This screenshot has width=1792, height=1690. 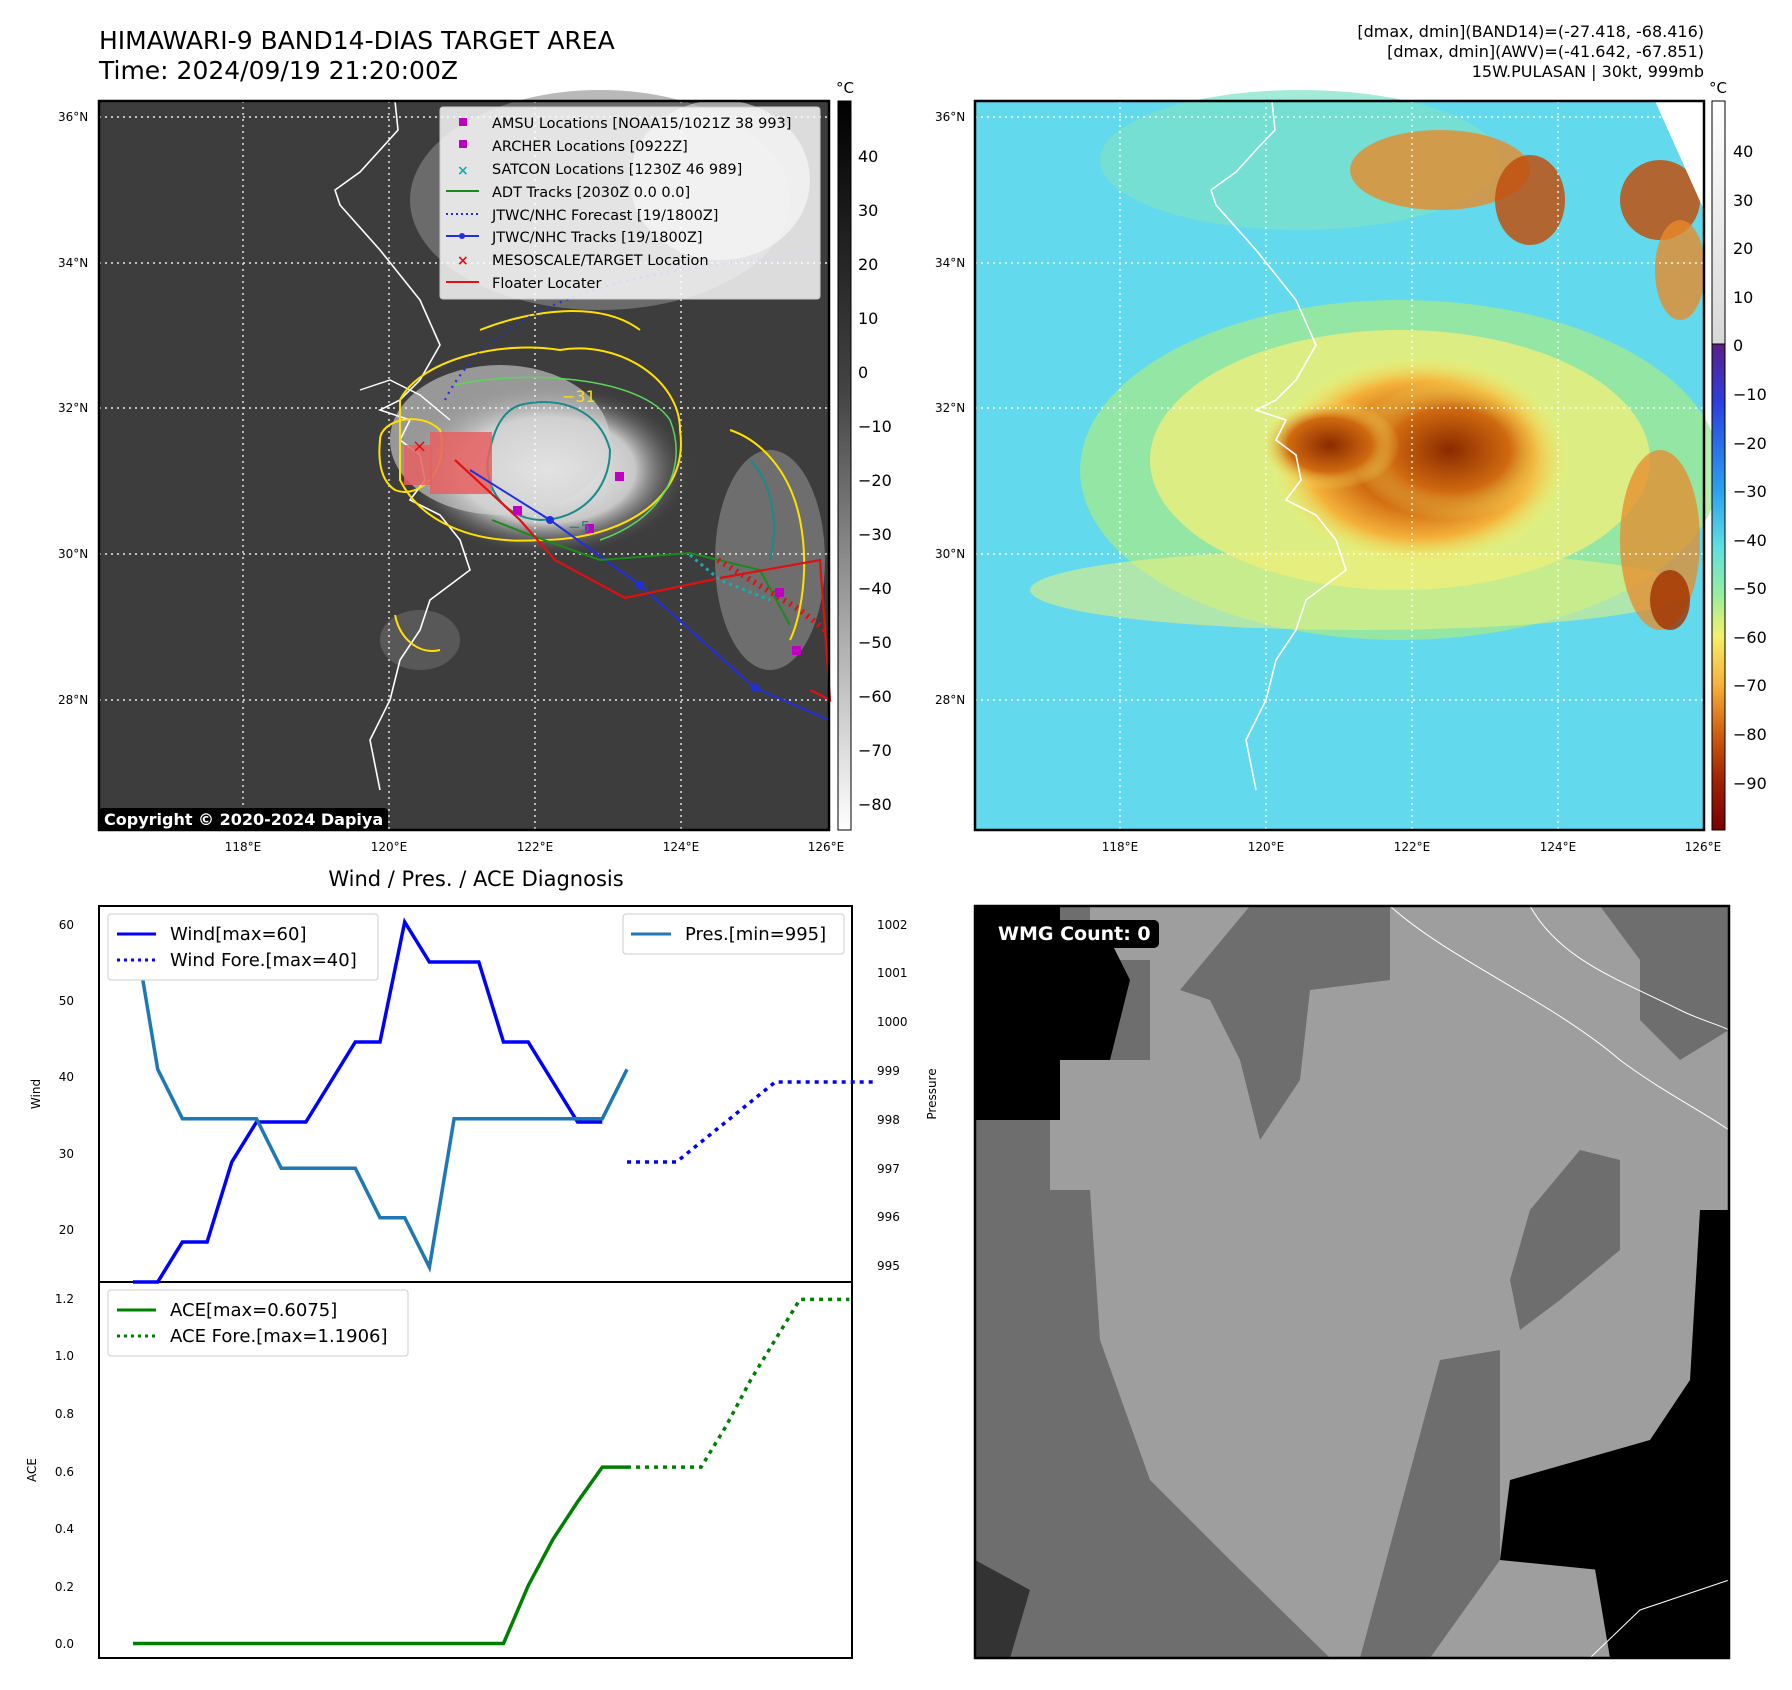 What do you see at coordinates (1266, 847) in the screenshot?
I see `svg-text: 120°E` at bounding box center [1266, 847].